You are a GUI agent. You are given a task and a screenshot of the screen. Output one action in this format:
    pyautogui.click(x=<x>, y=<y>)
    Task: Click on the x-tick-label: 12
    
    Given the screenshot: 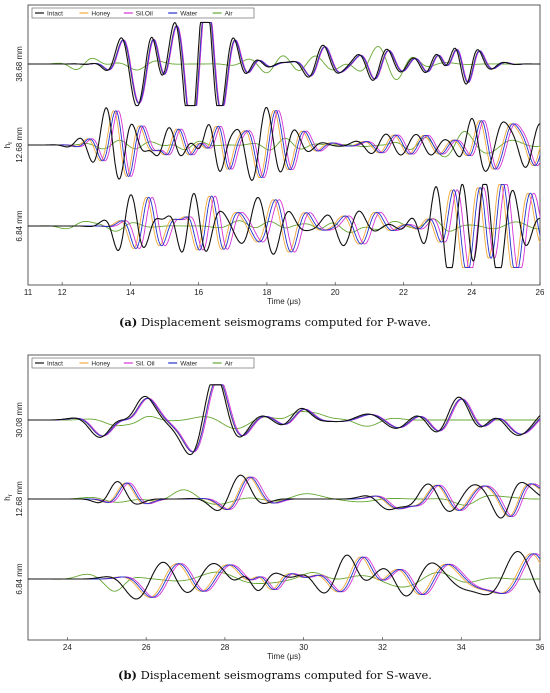 What is the action you would take?
    pyautogui.click(x=62, y=292)
    